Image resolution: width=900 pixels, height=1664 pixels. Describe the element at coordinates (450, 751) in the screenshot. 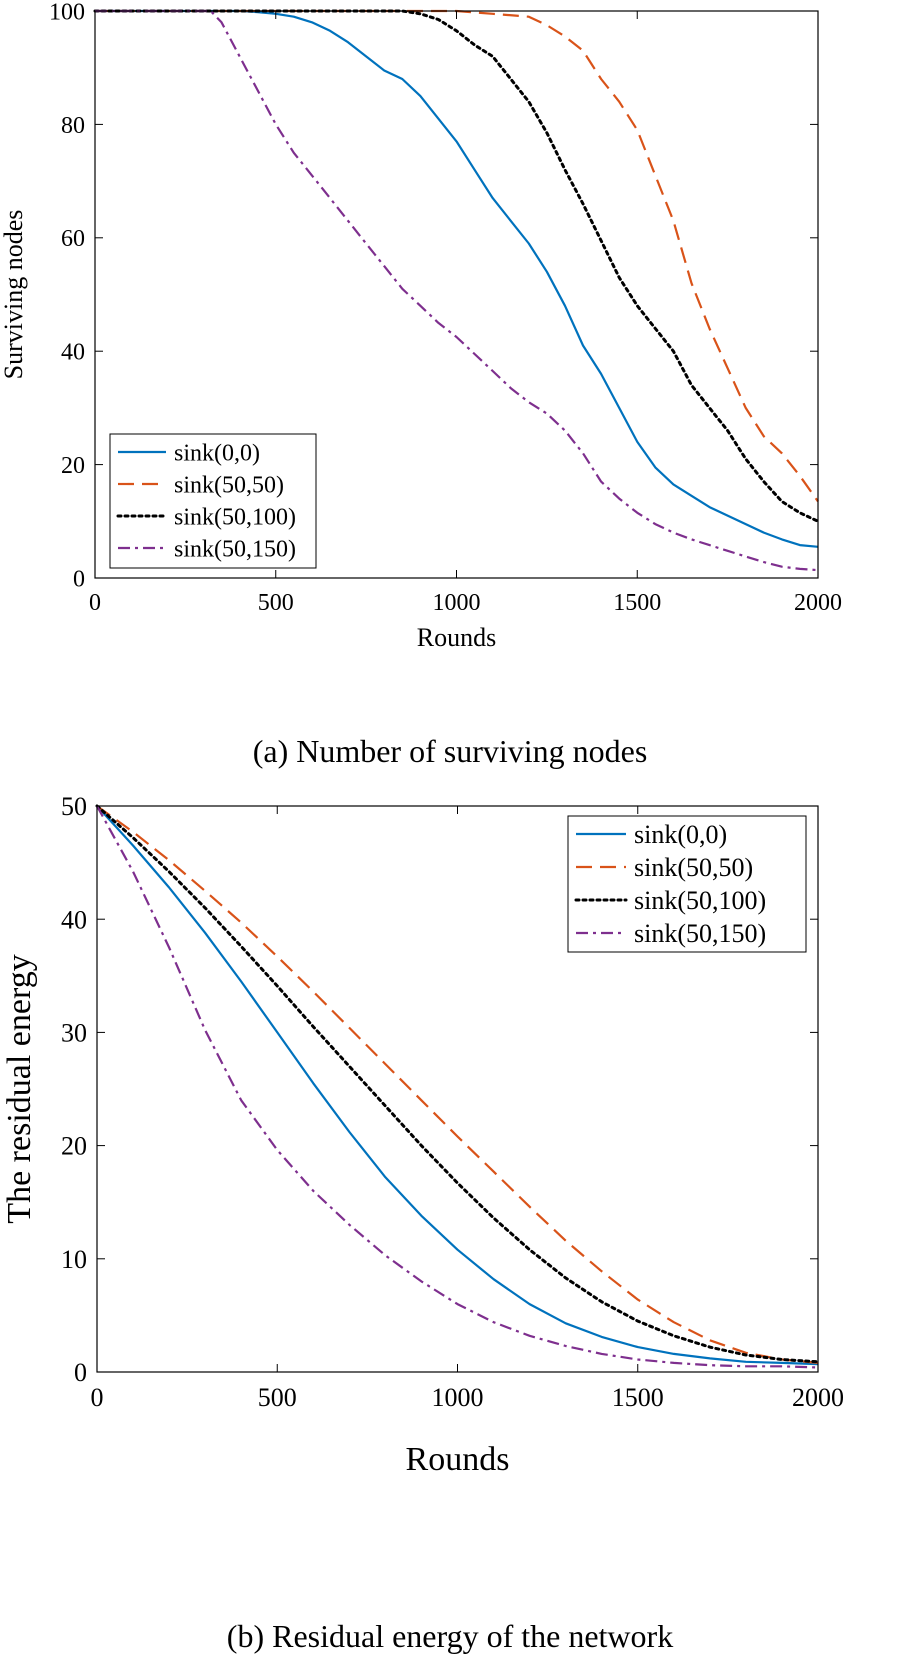

I see `caption-a: (a) Number of surviving nodes` at that location.